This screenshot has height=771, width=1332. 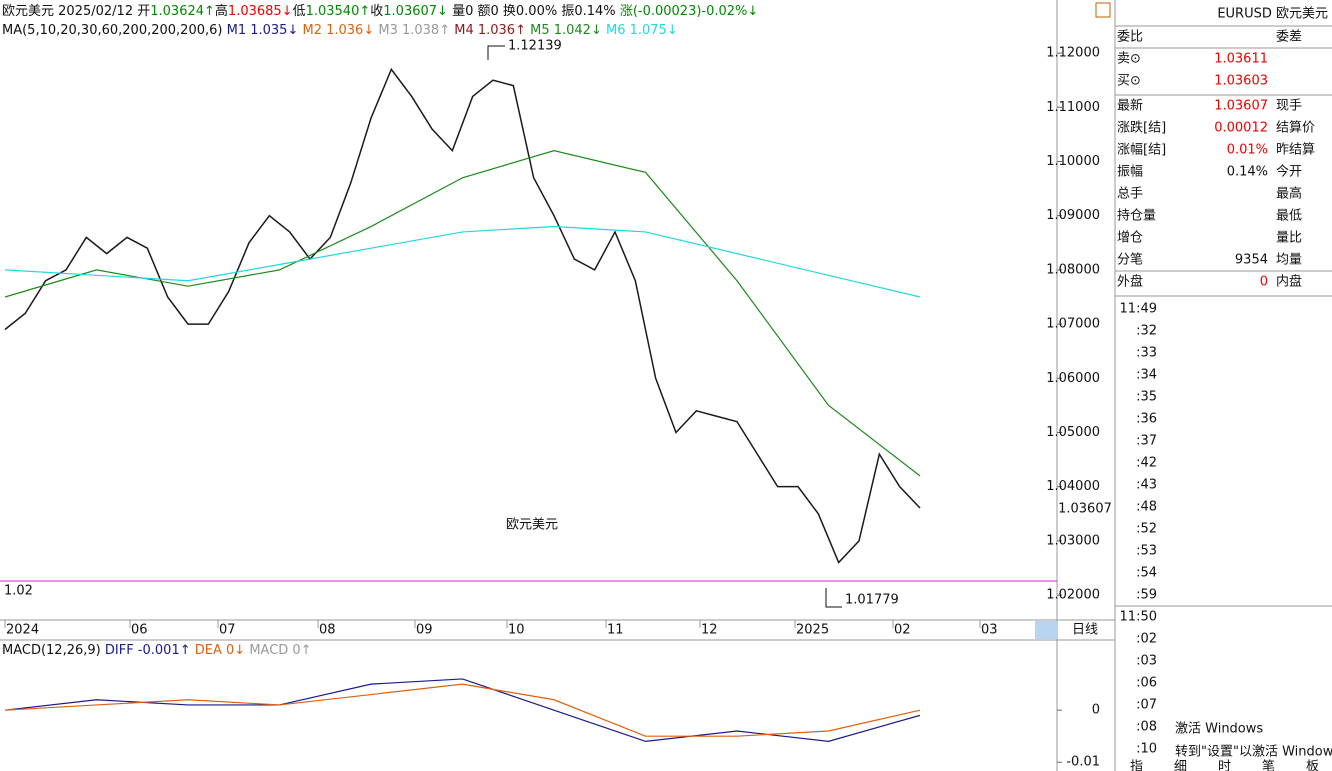 I want to click on y-tick-label: 1.08000, so click(x=1073, y=269).